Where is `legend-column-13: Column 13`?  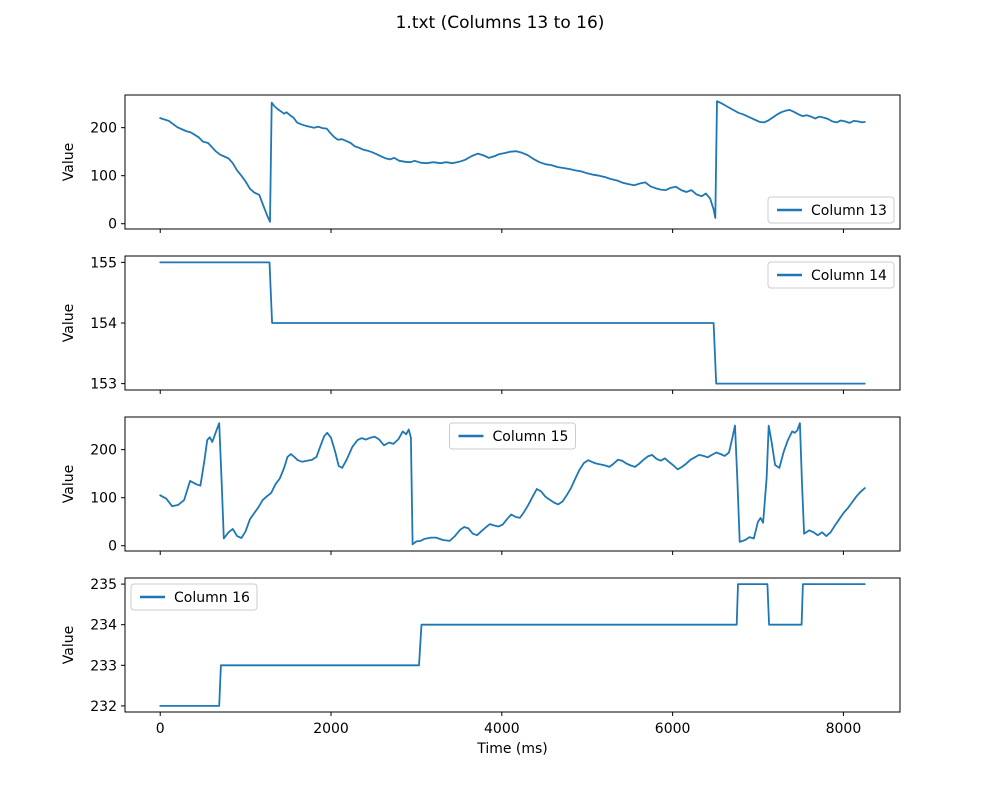
legend-column-13: Column 13 is located at coordinates (831, 210).